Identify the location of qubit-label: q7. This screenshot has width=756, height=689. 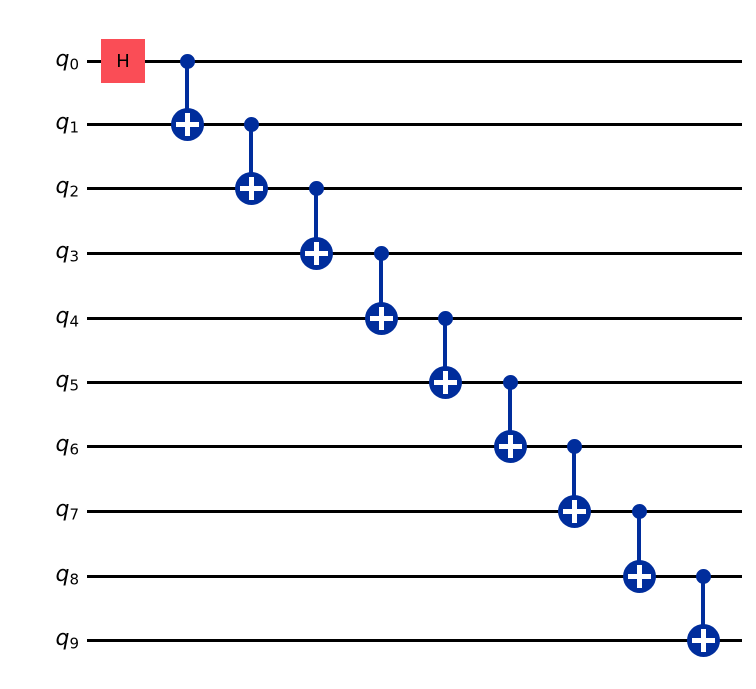
(39, 510).